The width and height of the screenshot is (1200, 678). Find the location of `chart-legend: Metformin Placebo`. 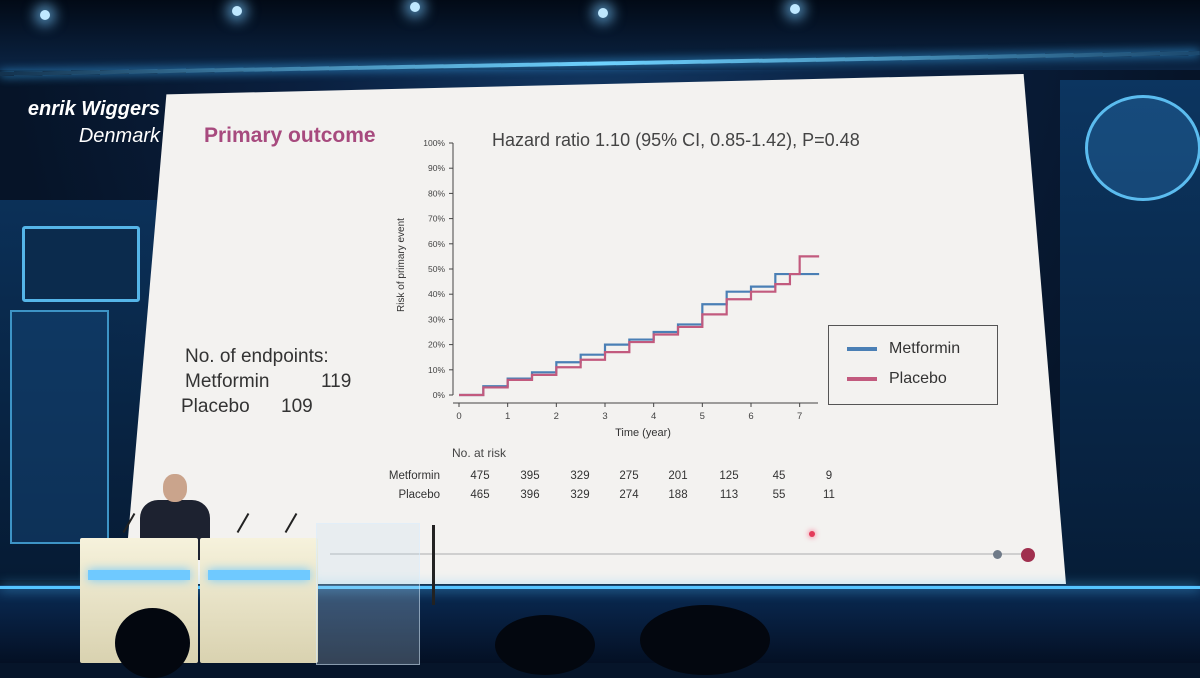

chart-legend: Metformin Placebo is located at coordinates (913, 365).